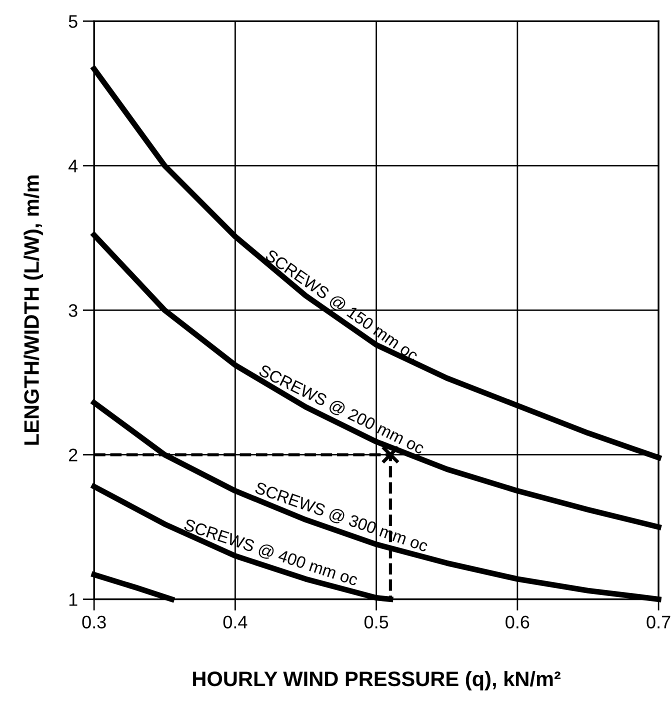 This screenshot has height=705, width=672. Describe the element at coordinates (73, 310) in the screenshot. I see `y-tick-label: 3` at that location.